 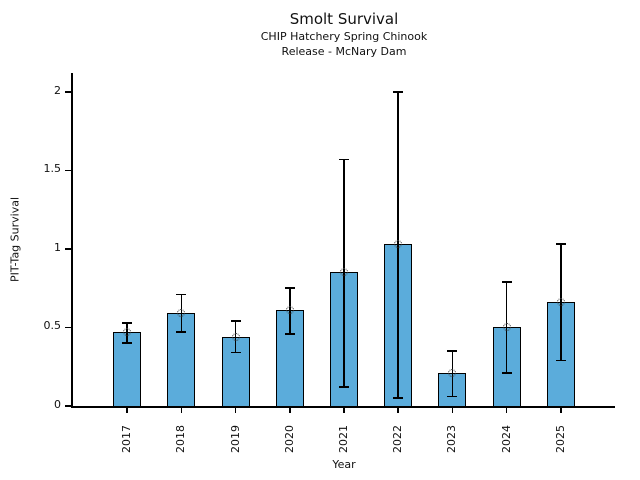 I want to click on x-tick-label: 2018, so click(x=181, y=439).